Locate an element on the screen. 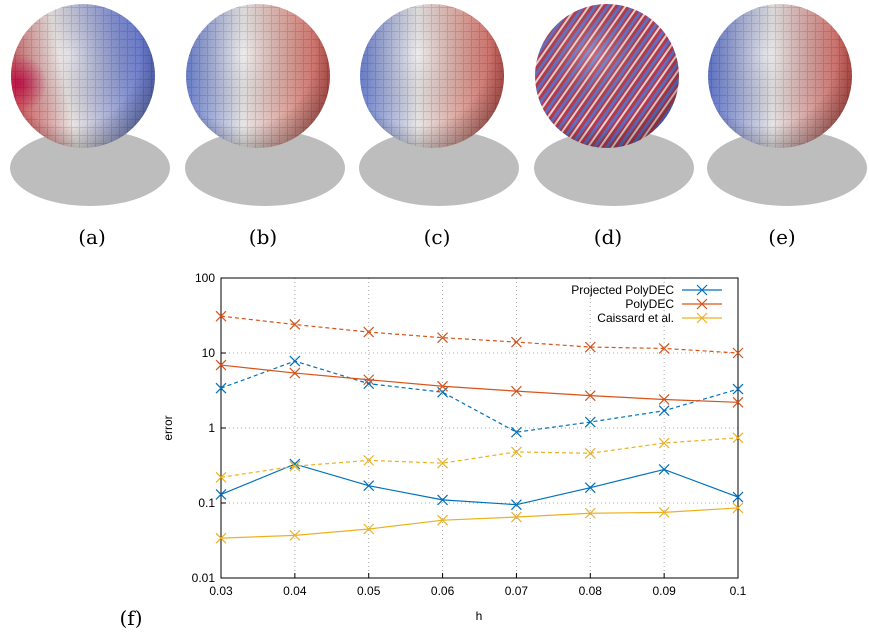 Image resolution: width=869 pixels, height=635 pixels. panel-label: (d) is located at coordinates (608, 237).